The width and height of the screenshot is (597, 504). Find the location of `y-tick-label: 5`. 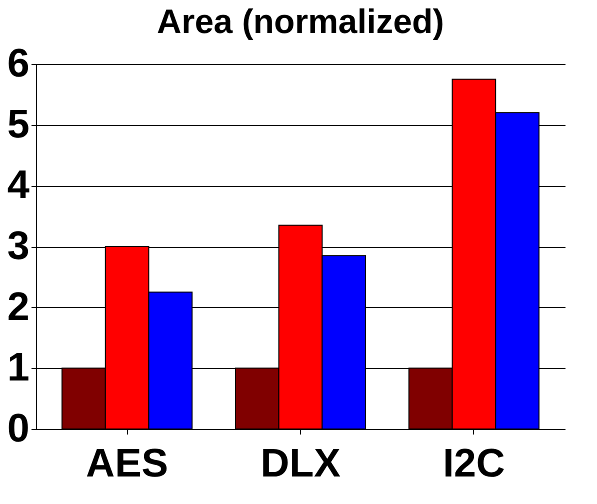

y-tick-label: 5 is located at coordinates (18, 124).